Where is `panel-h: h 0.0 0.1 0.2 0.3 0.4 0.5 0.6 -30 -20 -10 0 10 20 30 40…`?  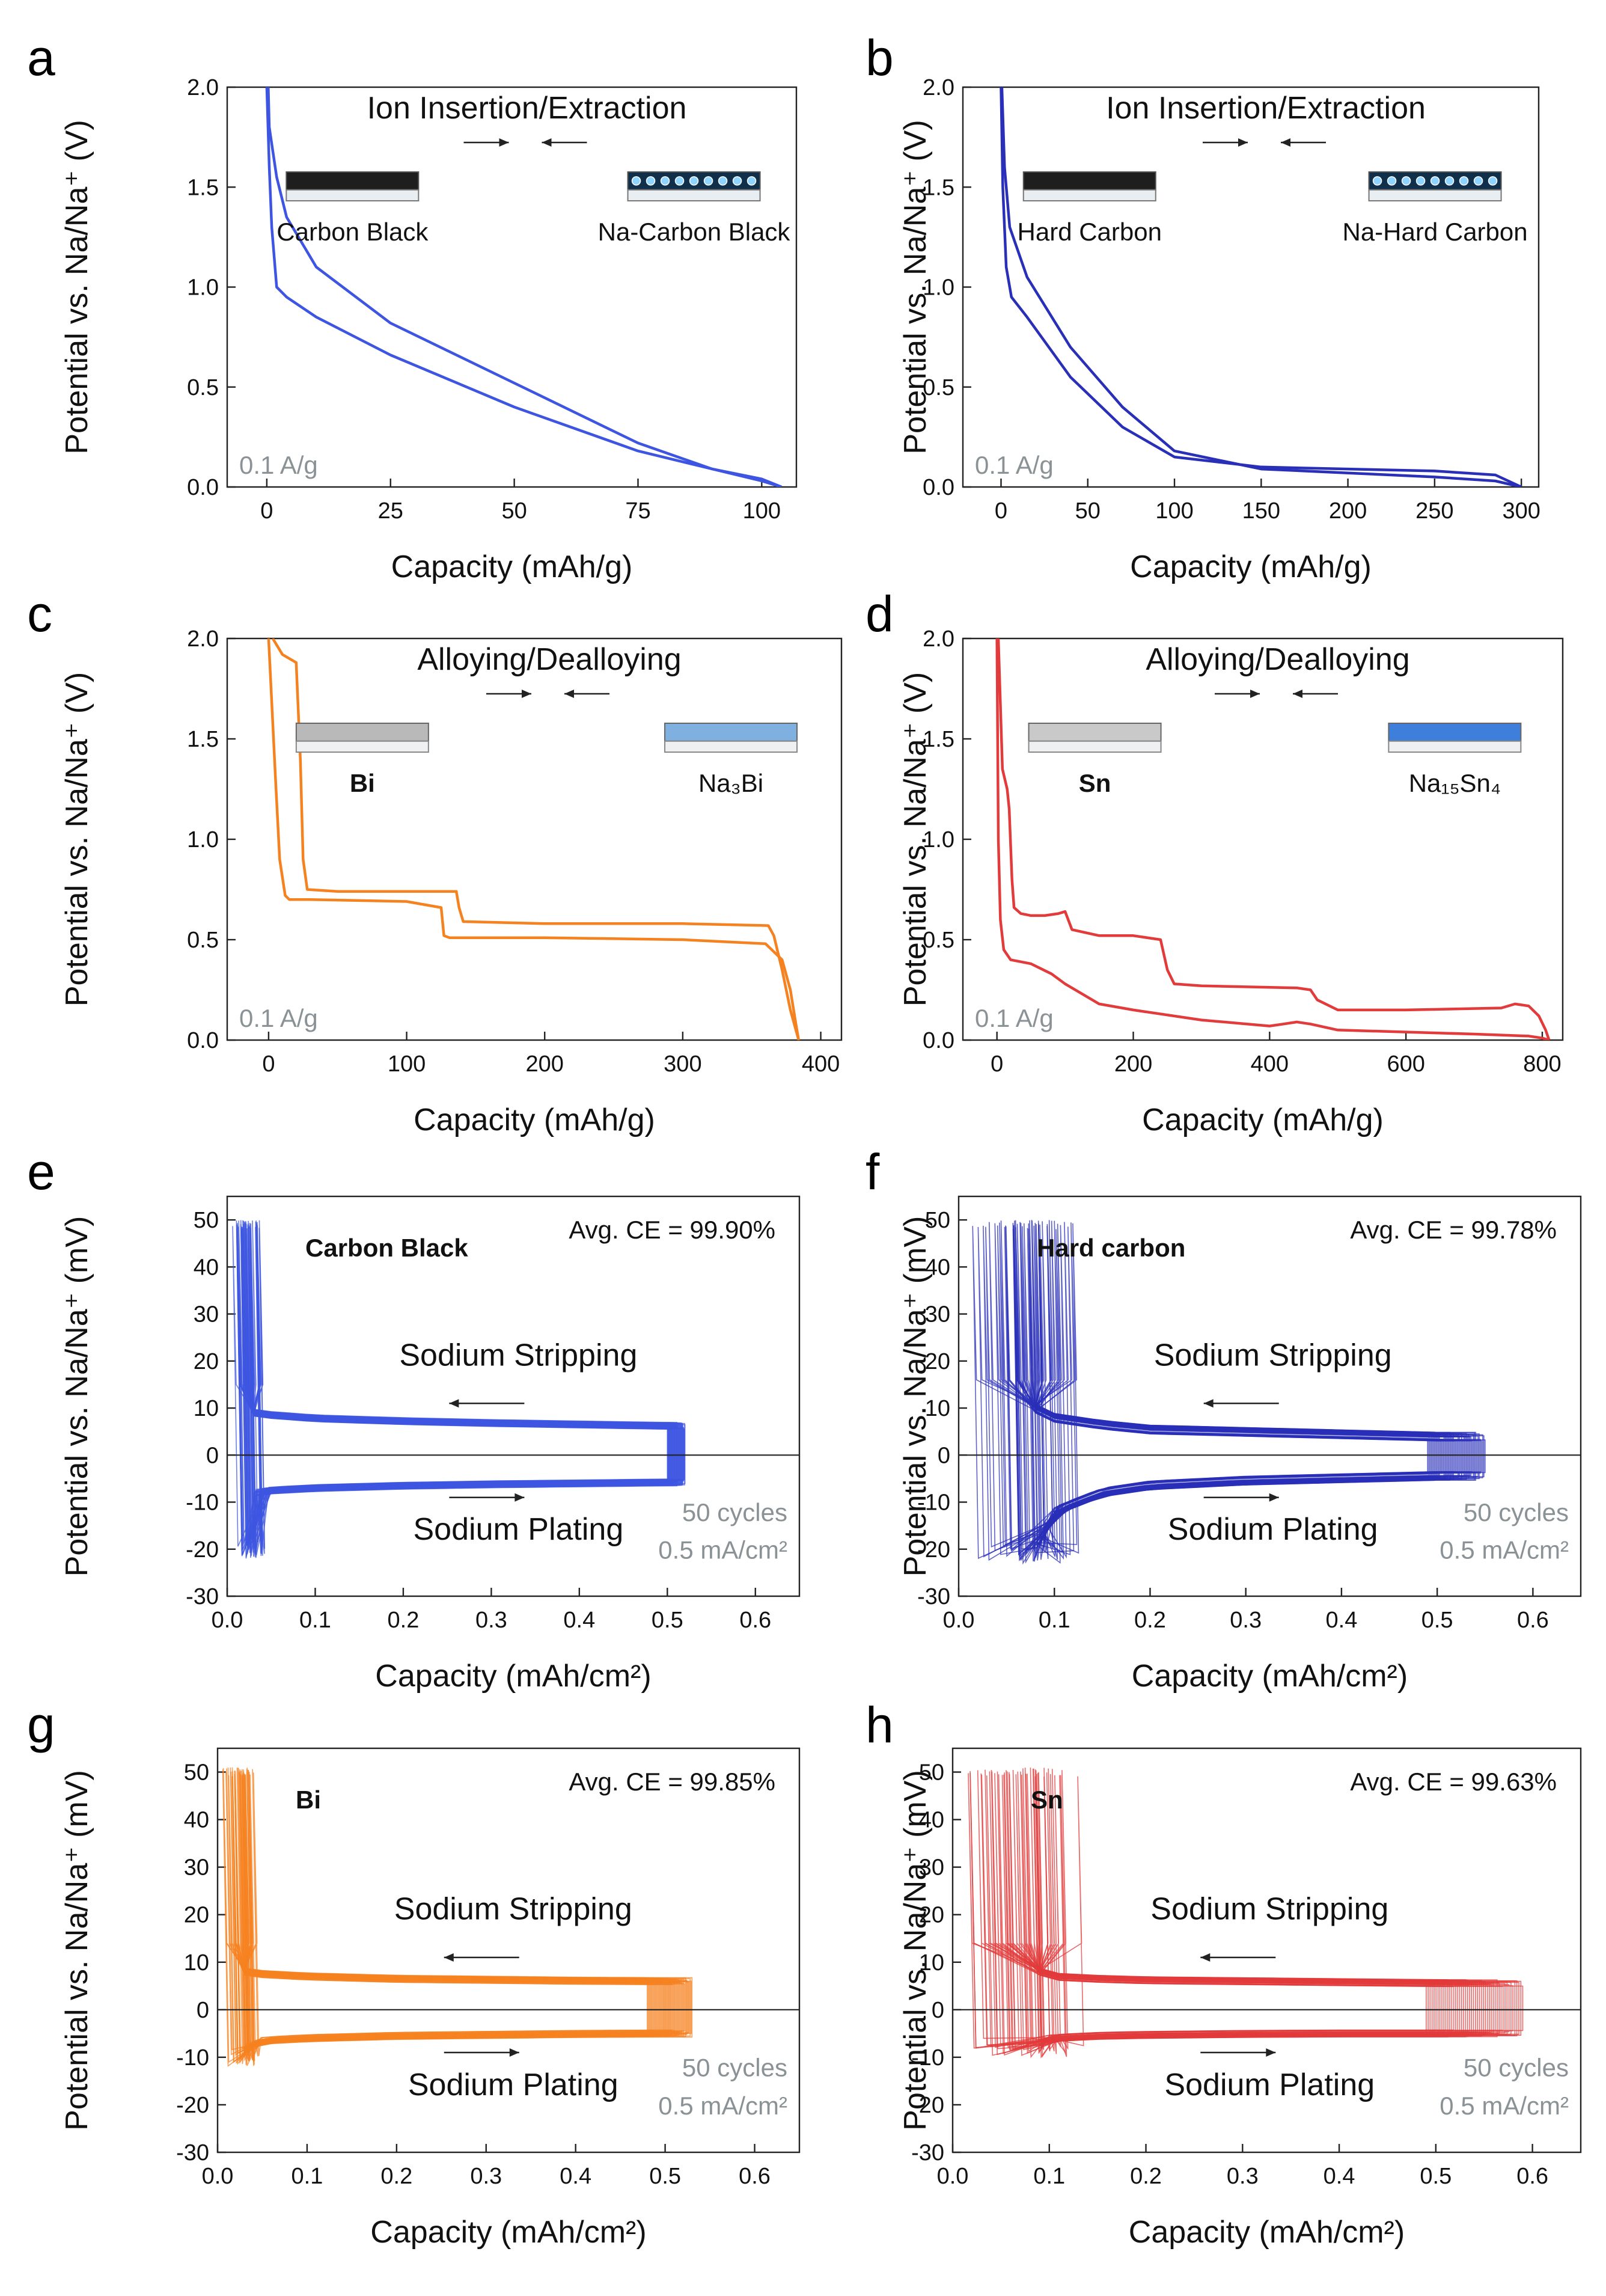
panel-h: h 0.0 0.1 0.2 0.3 0.4 0.5 0.6 -30 -20 -10 0 10 20 30 40… is located at coordinates (1224, 1973).